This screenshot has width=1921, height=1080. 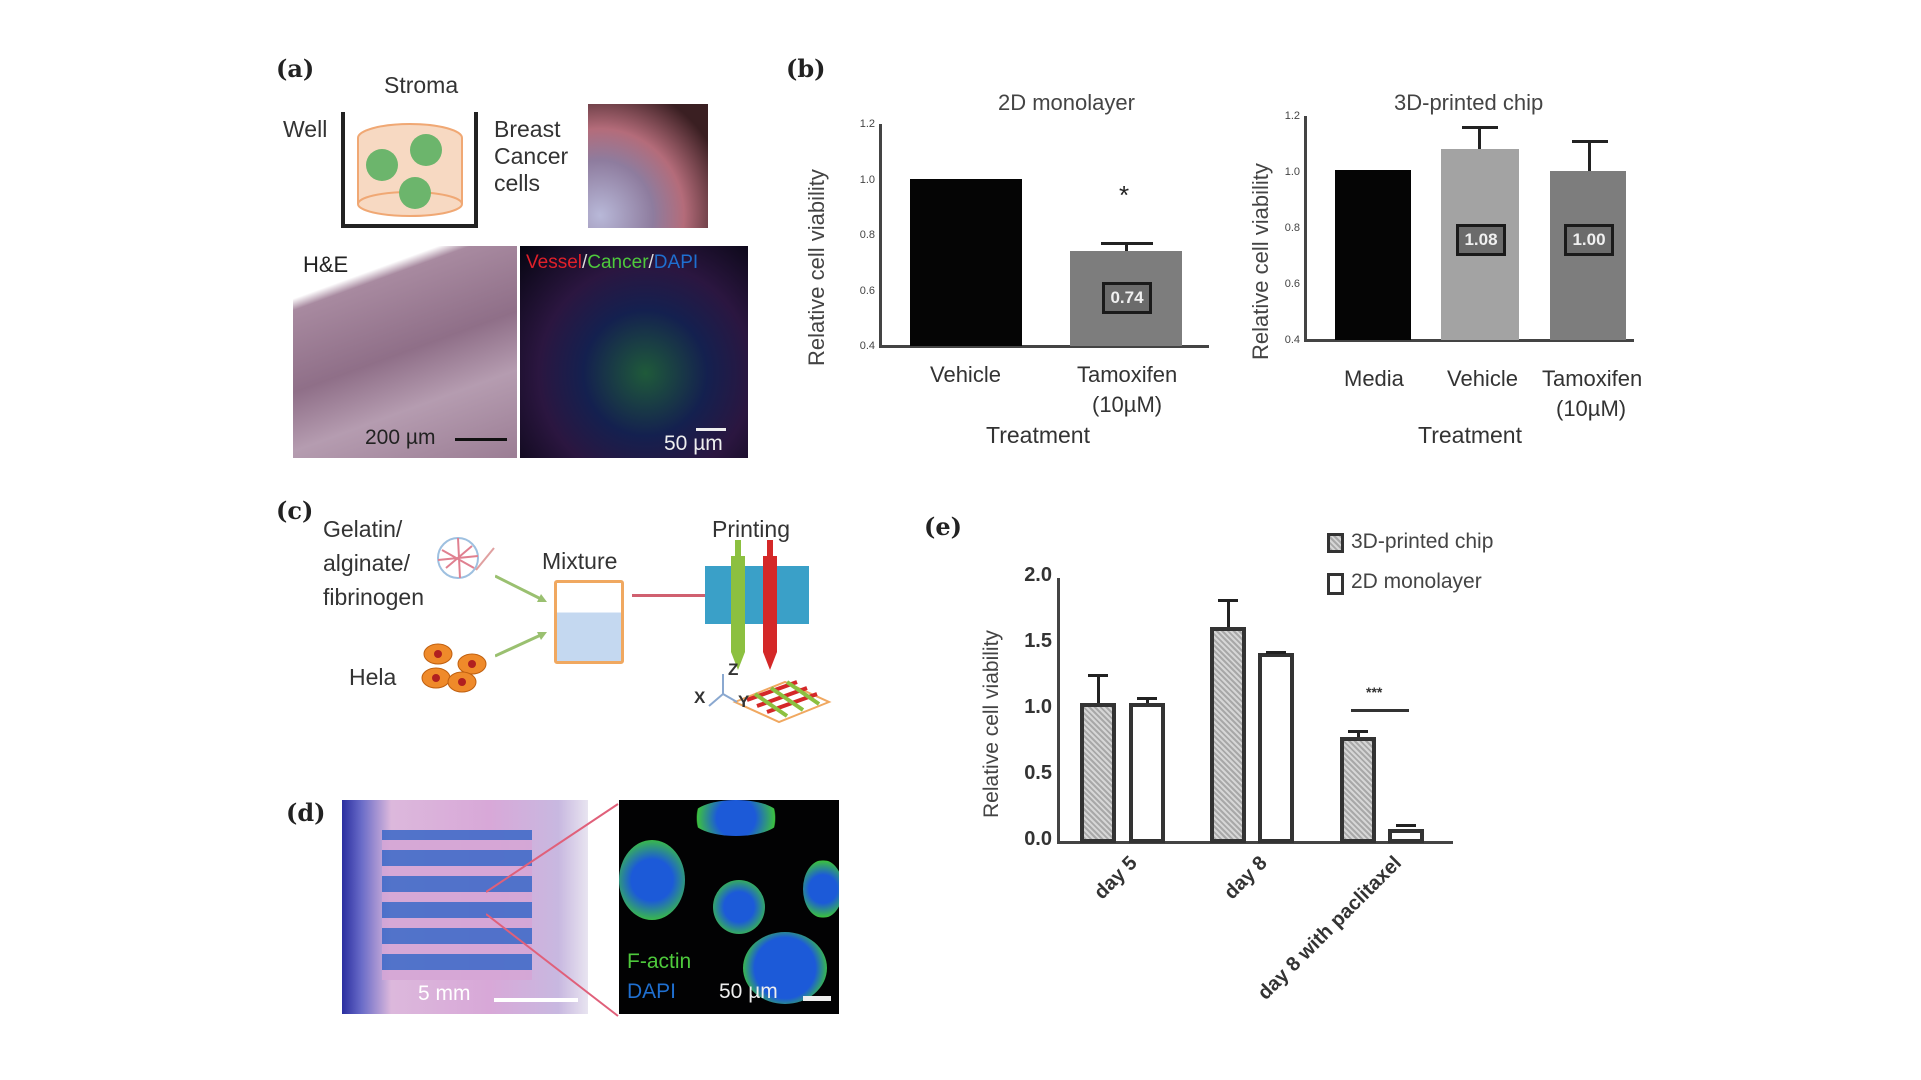 I want to click on material-label-1: Gelatin/, so click(x=363, y=529).